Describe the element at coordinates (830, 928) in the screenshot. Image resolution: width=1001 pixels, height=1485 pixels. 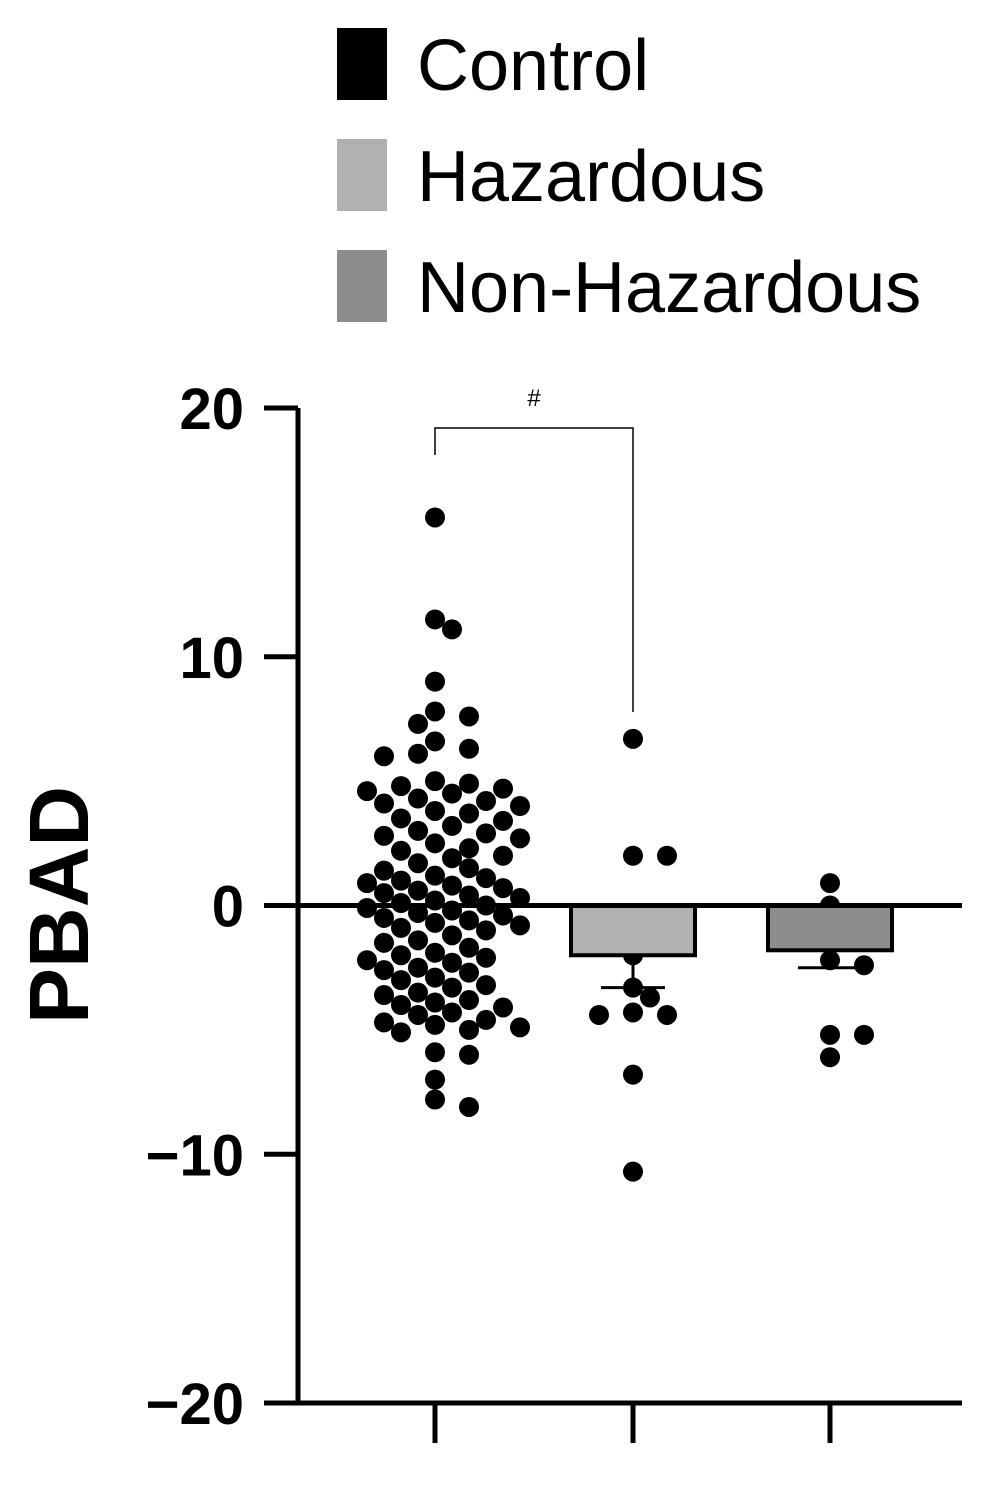
I see `bar-non-hazardous` at that location.